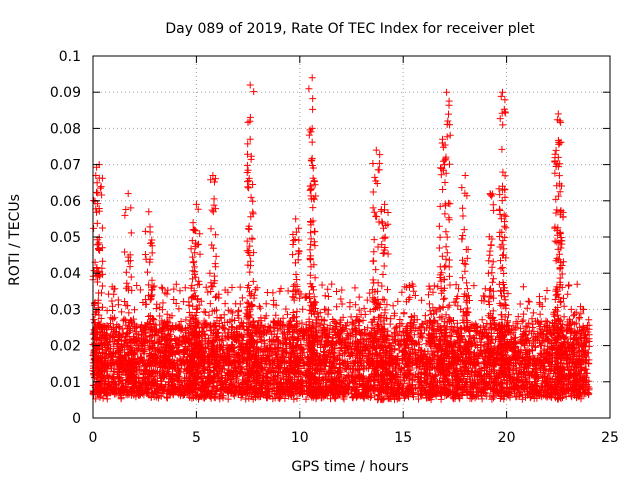 This screenshot has height=480, width=640. I want to click on y-axis-label: ROTI / TECUs, so click(15, 240).